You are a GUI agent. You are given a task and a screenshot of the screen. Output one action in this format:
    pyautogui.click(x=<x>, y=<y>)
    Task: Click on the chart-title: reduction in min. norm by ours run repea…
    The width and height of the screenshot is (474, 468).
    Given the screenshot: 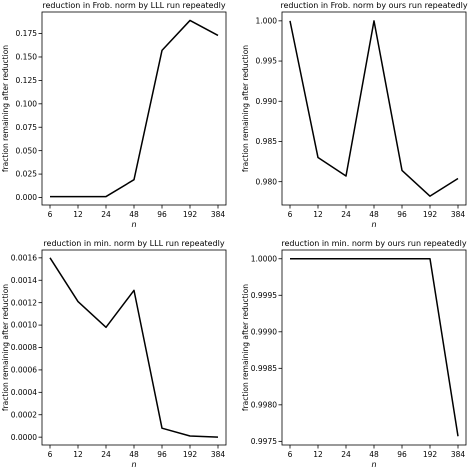 What is the action you would take?
    pyautogui.click(x=373, y=243)
    